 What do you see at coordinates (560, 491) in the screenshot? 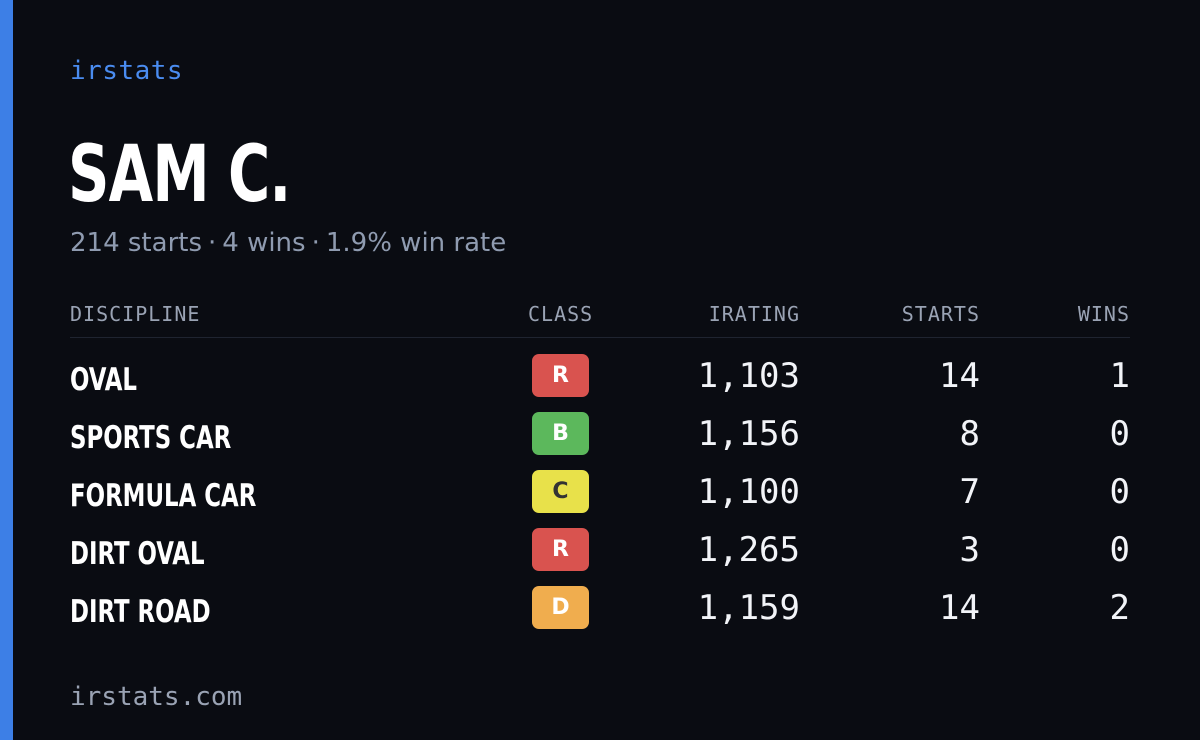
I see `class-badge: C` at bounding box center [560, 491].